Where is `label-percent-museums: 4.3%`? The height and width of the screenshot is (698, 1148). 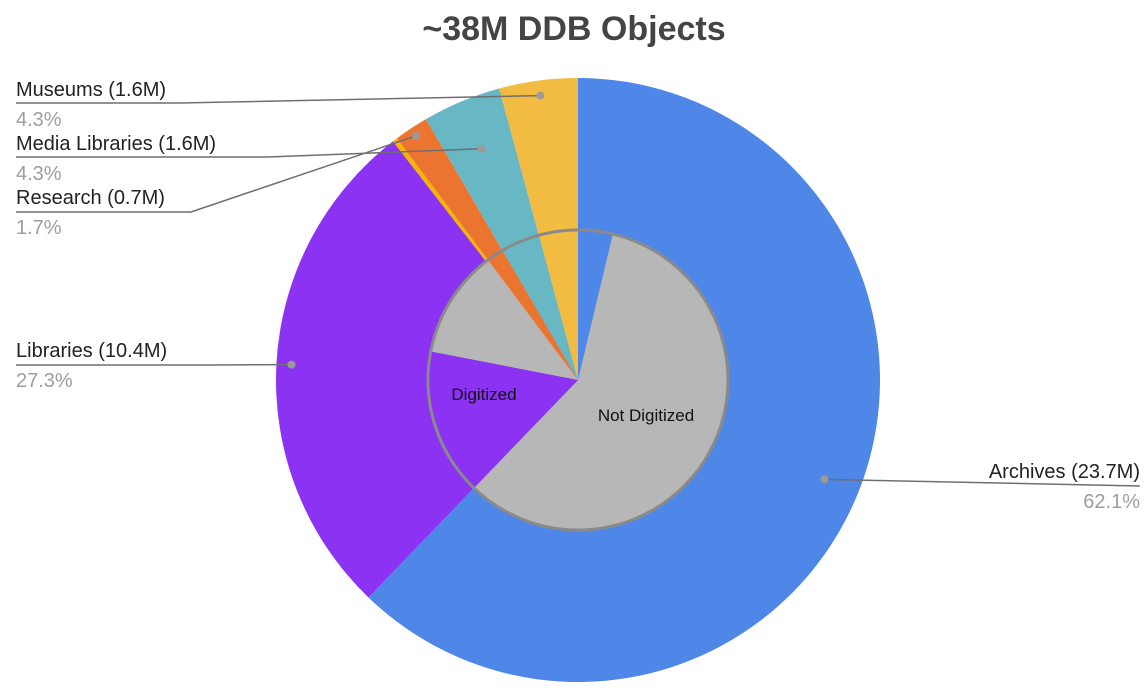 label-percent-museums: 4.3% is located at coordinates (39, 120).